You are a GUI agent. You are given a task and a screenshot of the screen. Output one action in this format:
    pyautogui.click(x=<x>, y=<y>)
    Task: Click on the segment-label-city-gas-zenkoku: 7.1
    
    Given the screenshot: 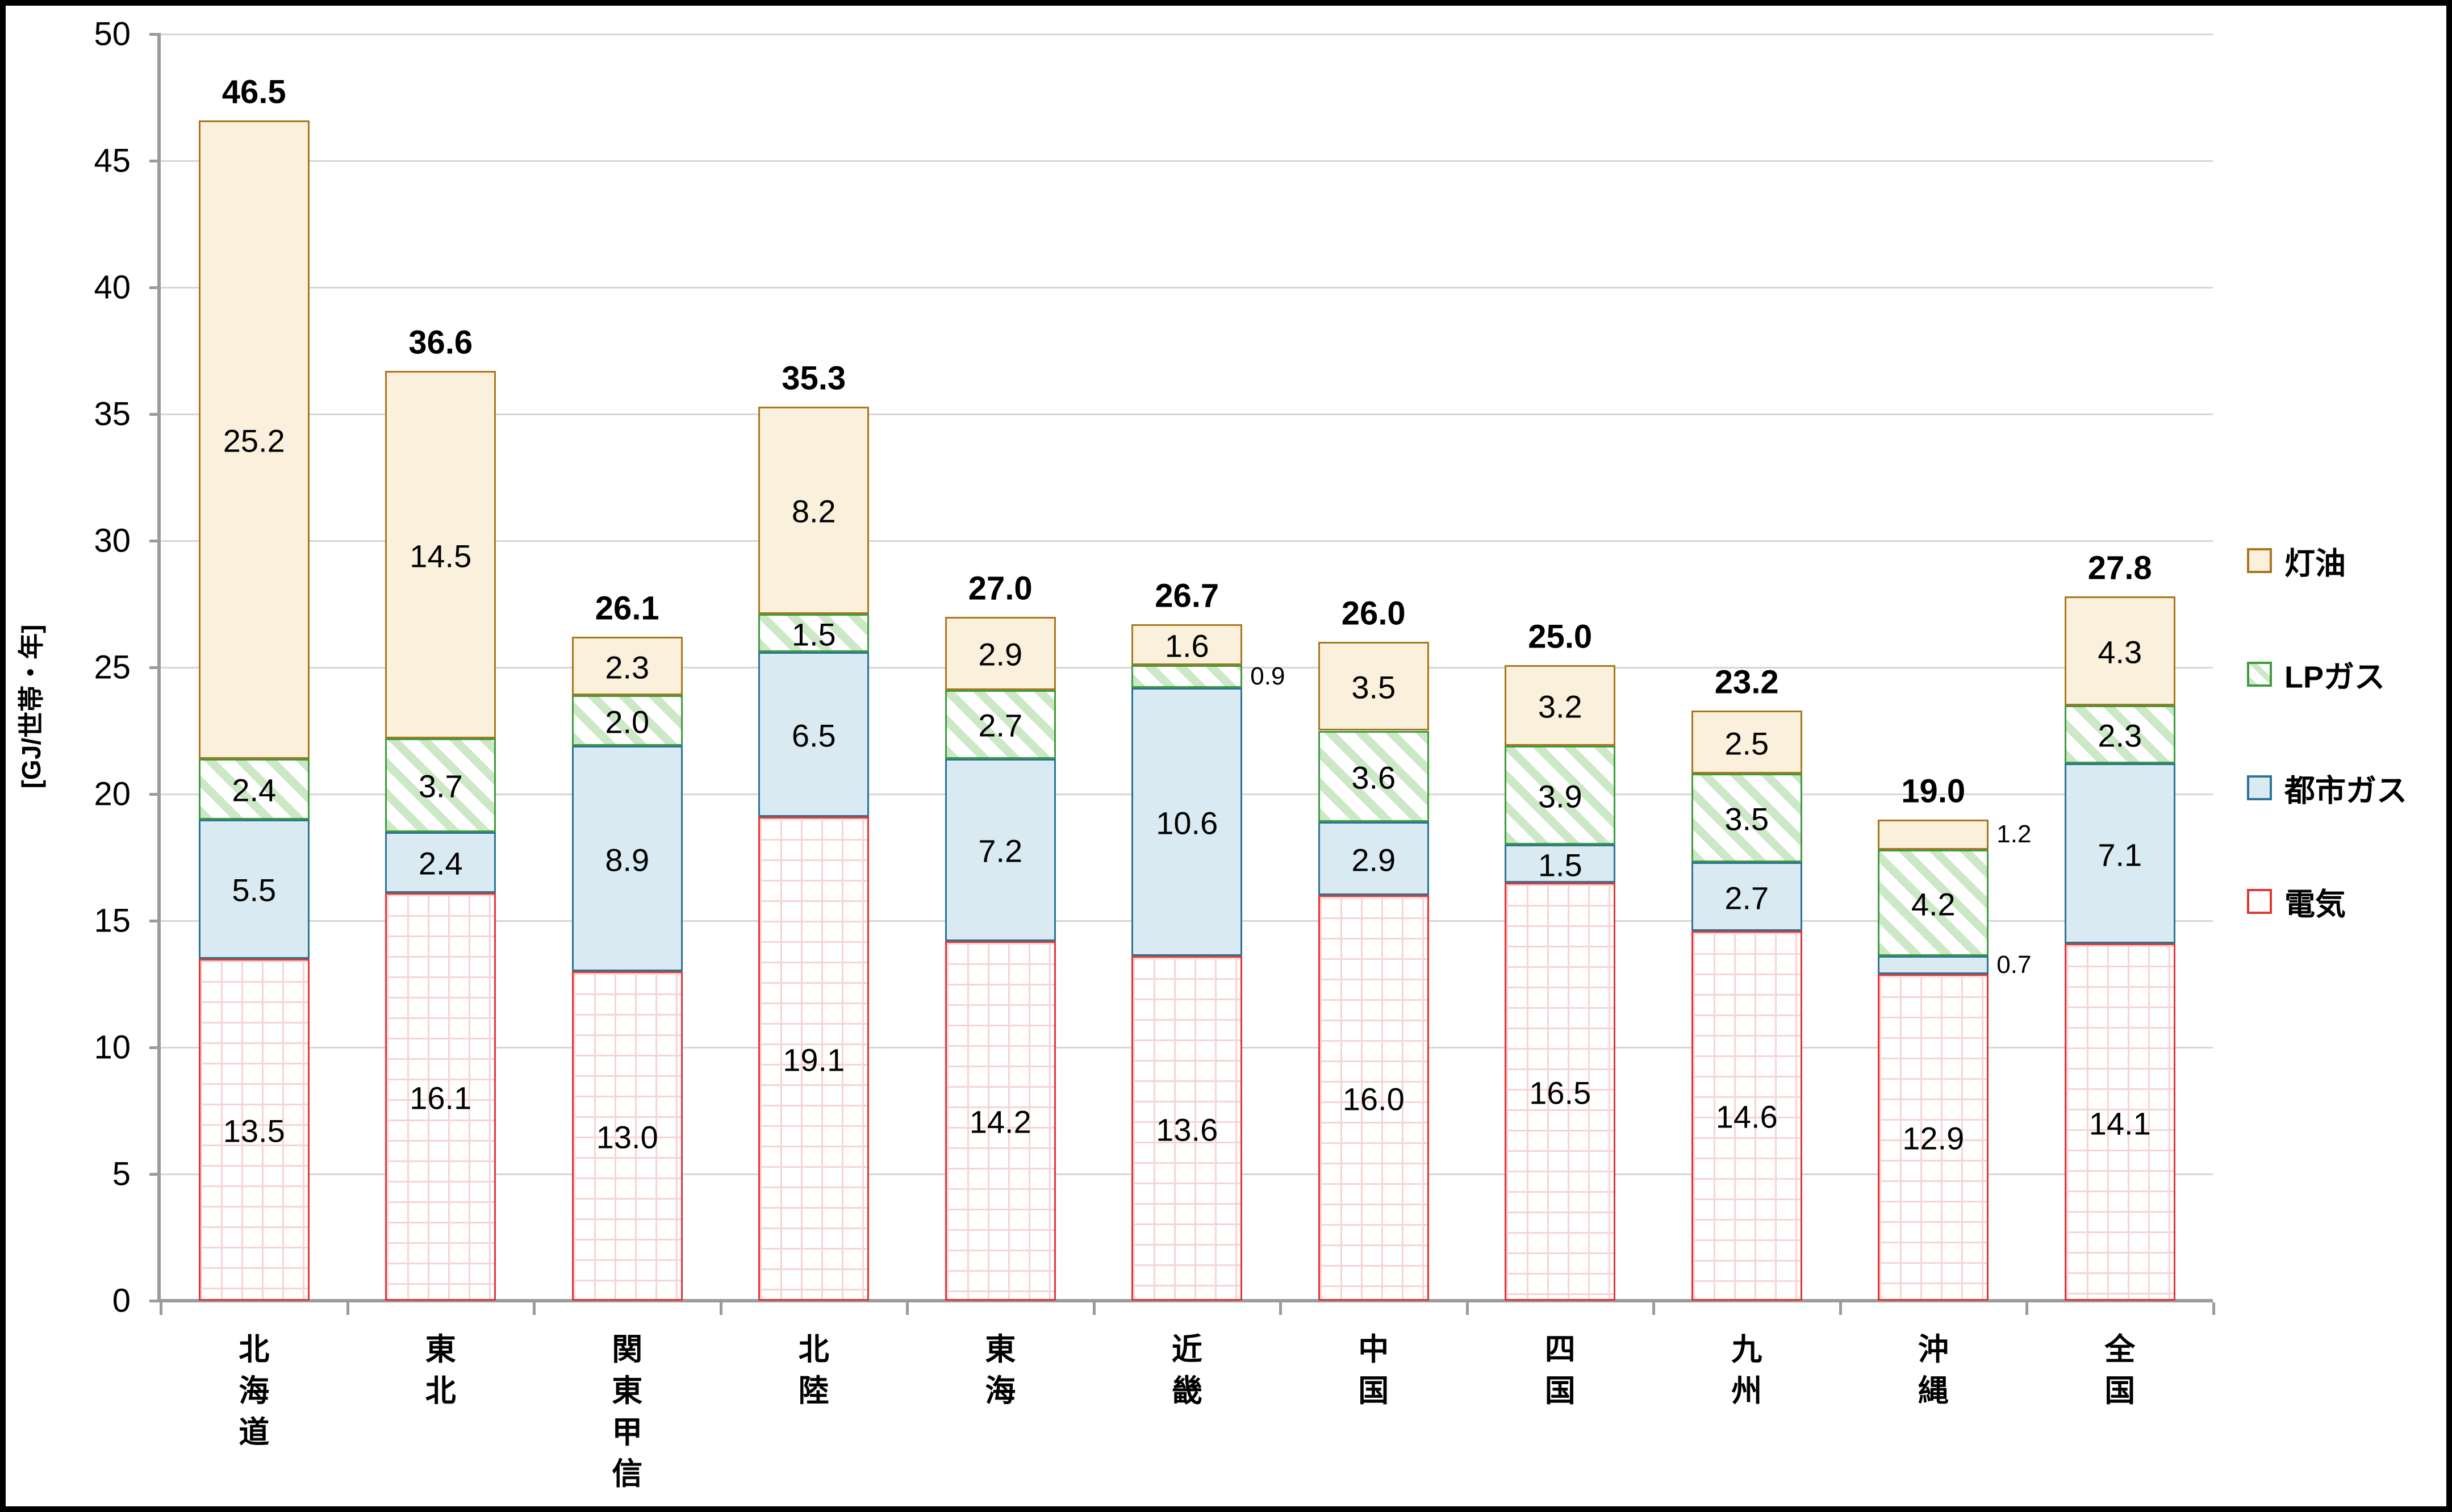 What is the action you would take?
    pyautogui.click(x=2120, y=855)
    